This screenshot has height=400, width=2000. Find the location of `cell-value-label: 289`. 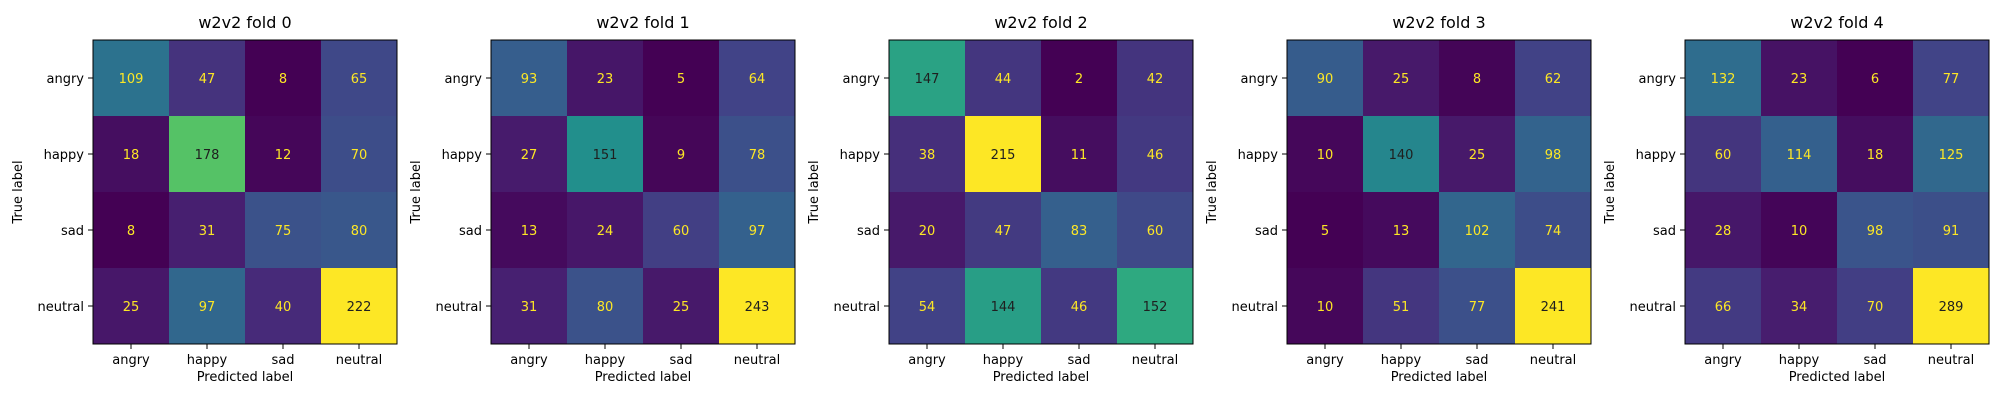

cell-value-label: 289 is located at coordinates (1951, 307).